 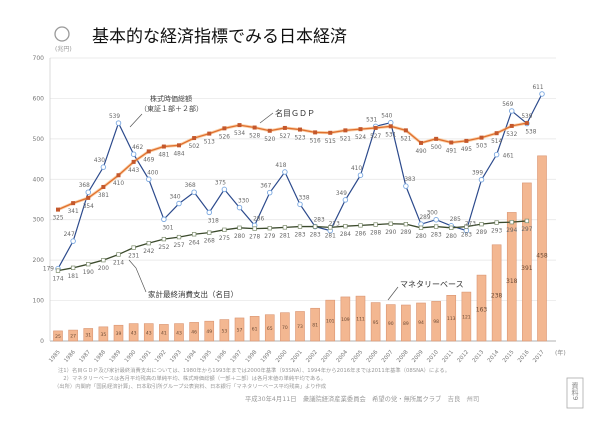 What do you see at coordinates (39, 98) in the screenshot?
I see `y-tick-label: 600` at bounding box center [39, 98].